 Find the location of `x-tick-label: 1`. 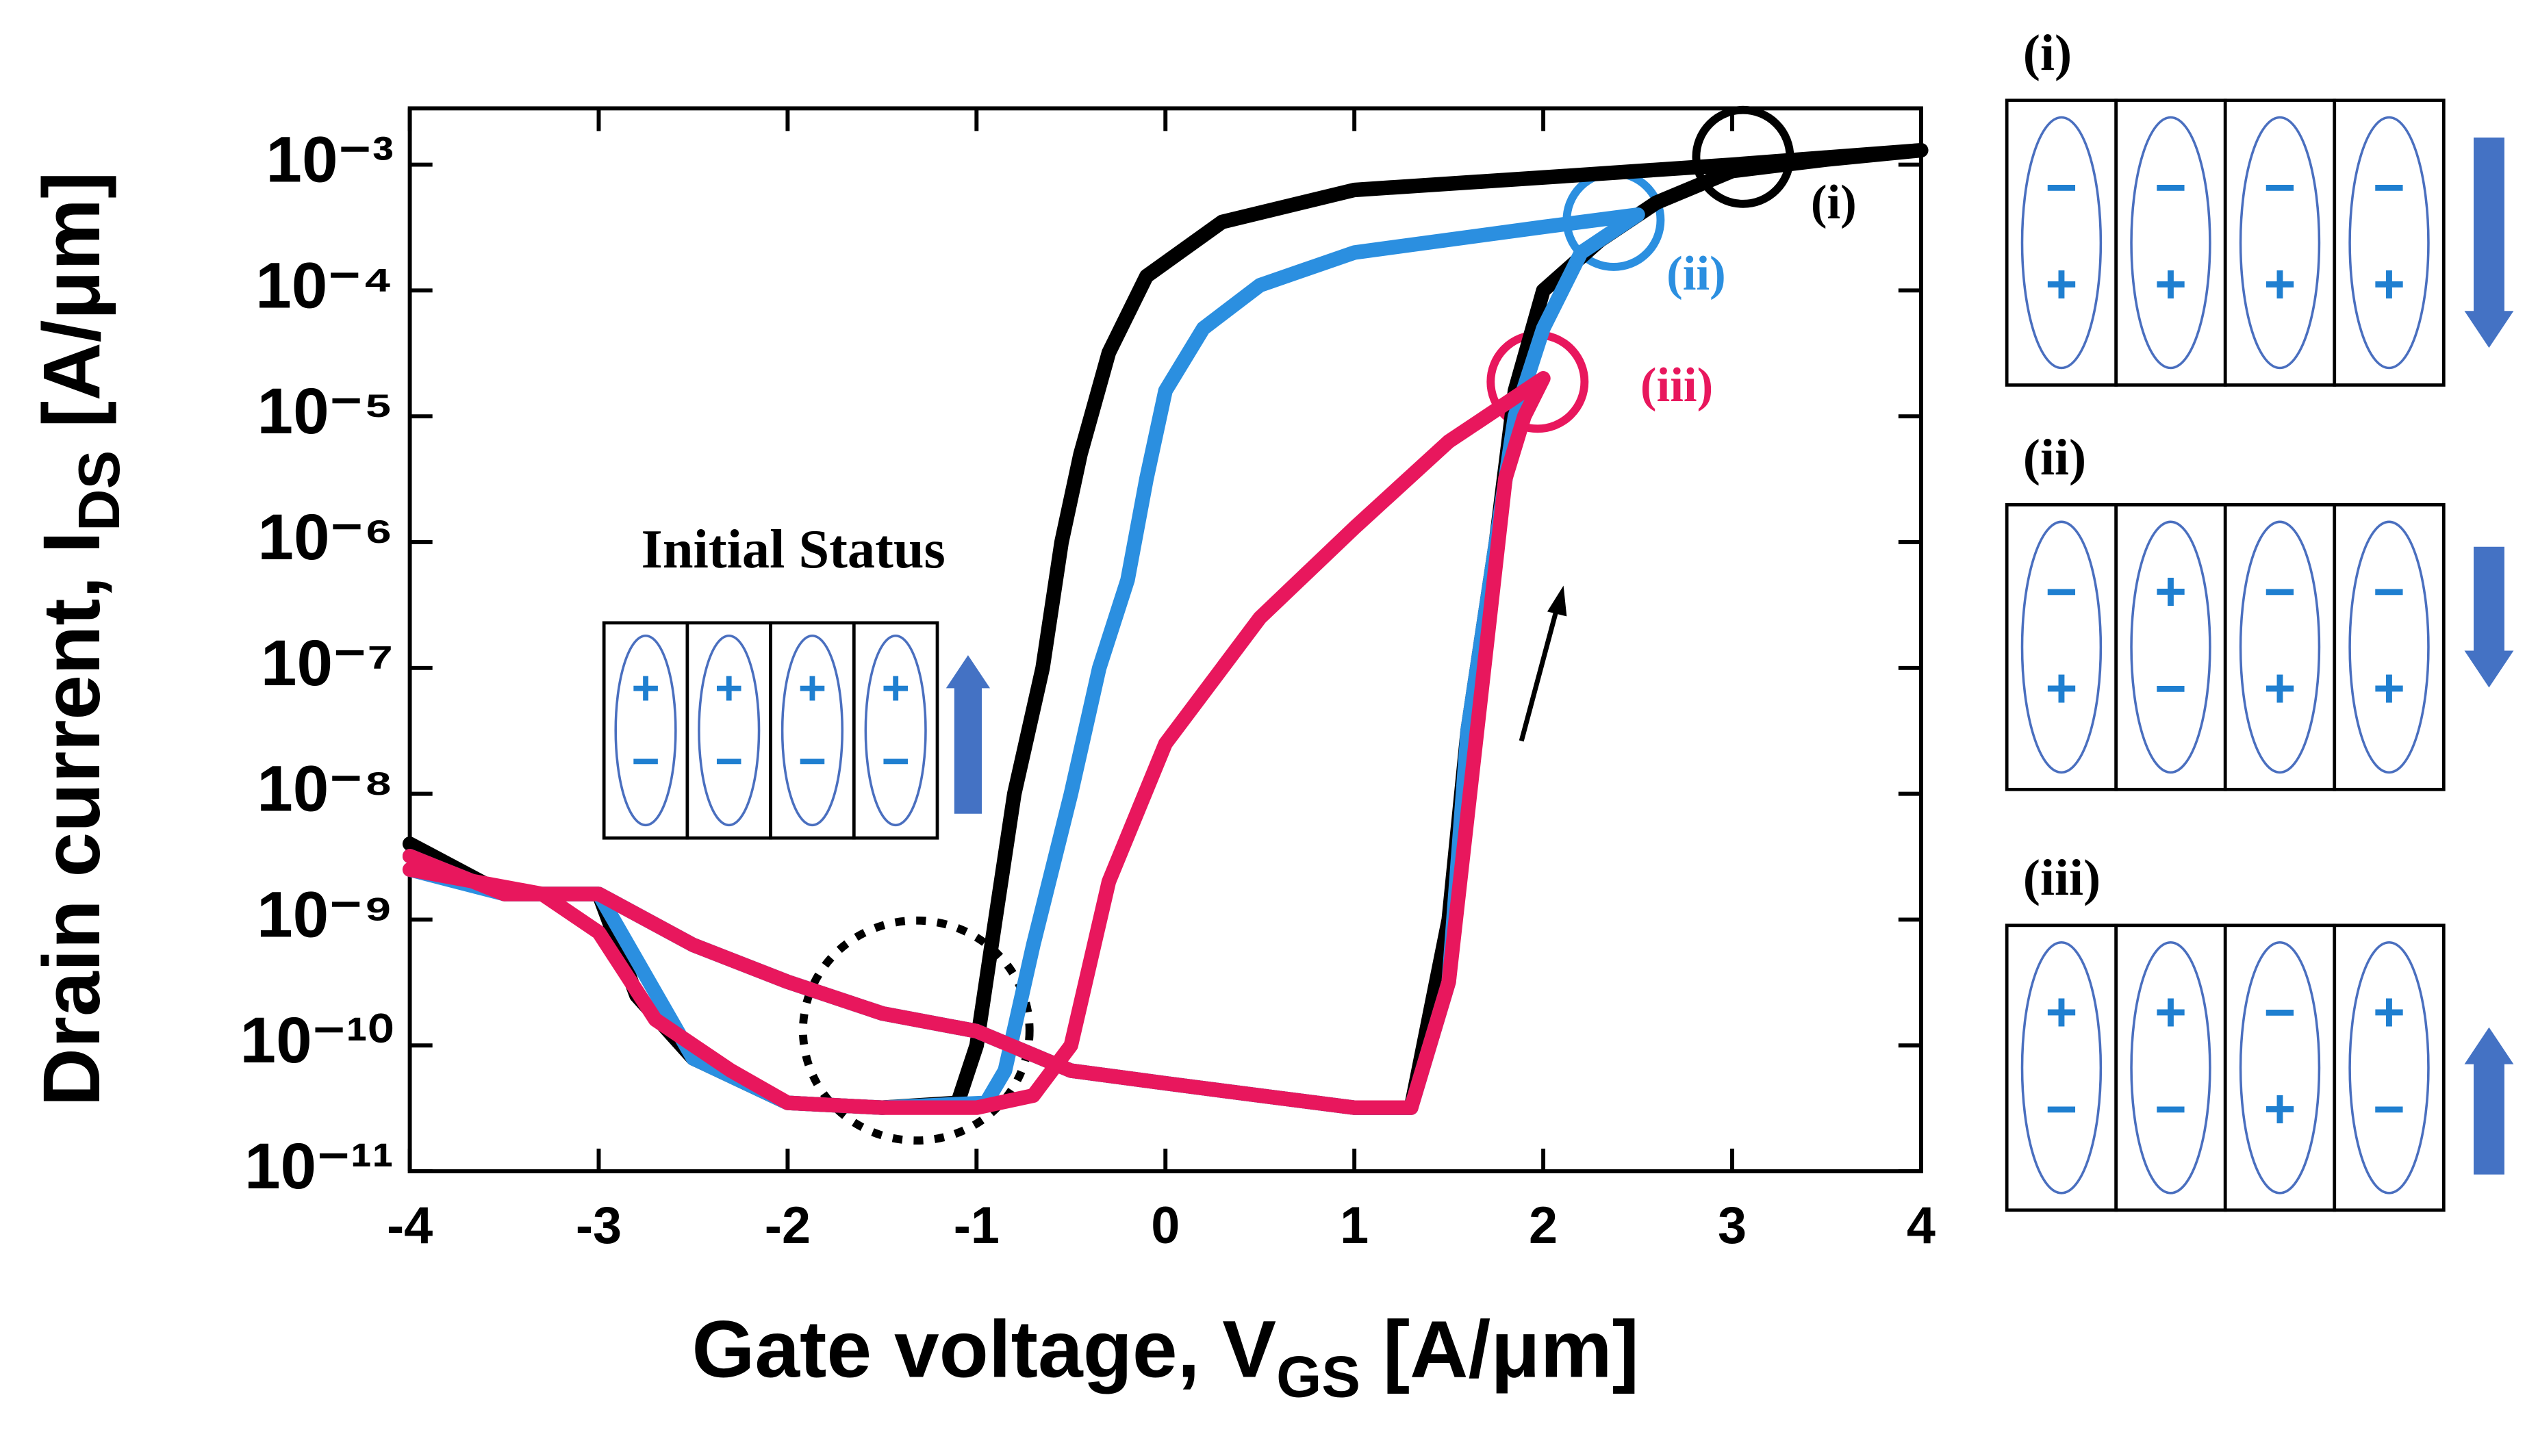

x-tick-label: 1 is located at coordinates (1354, 1226).